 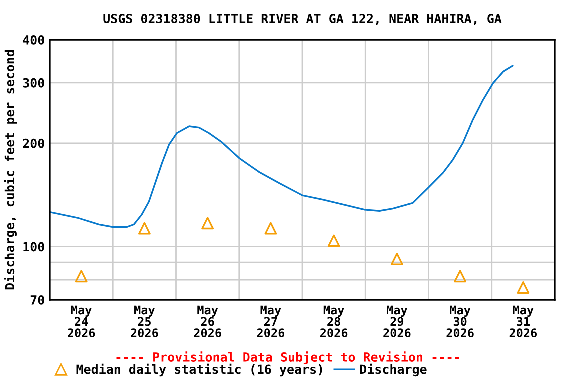 I want to click on y-tick-label: 100, so click(x=34, y=247).